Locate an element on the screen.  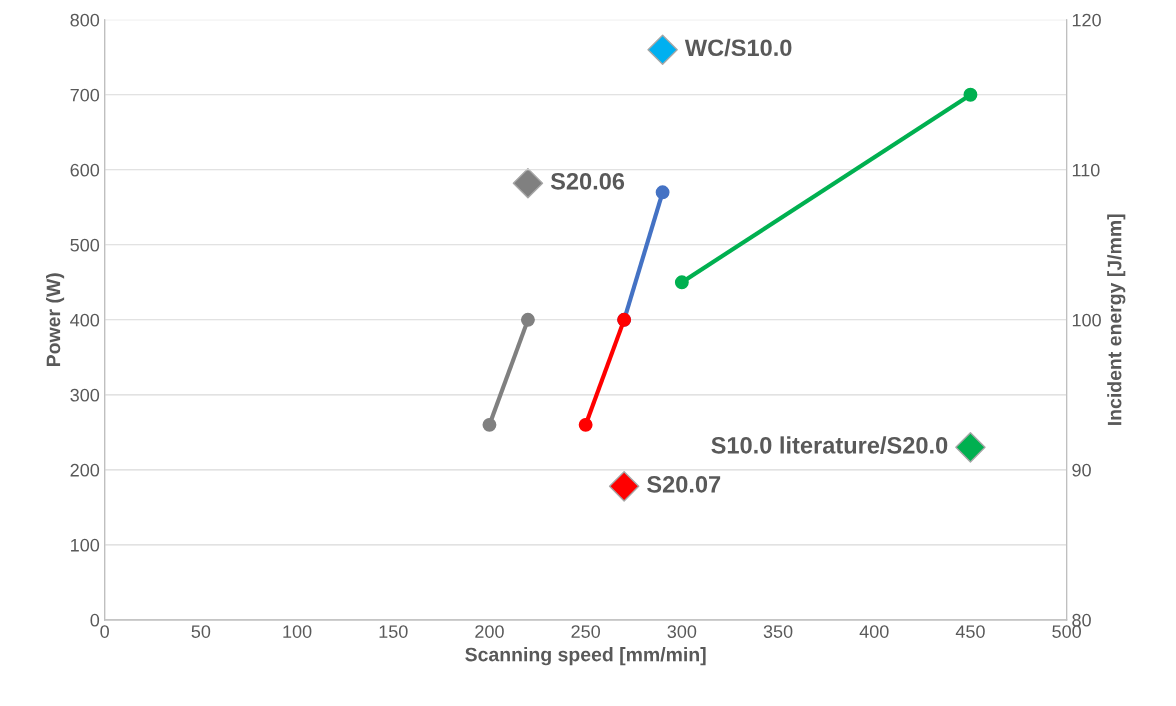
x-tick-label: 450 is located at coordinates (970, 631).